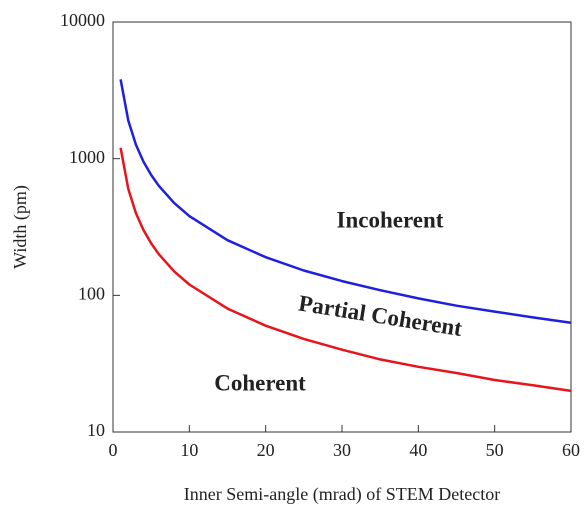 This screenshot has height=508, width=587. I want to click on y-tick-label: 10, so click(96, 430).